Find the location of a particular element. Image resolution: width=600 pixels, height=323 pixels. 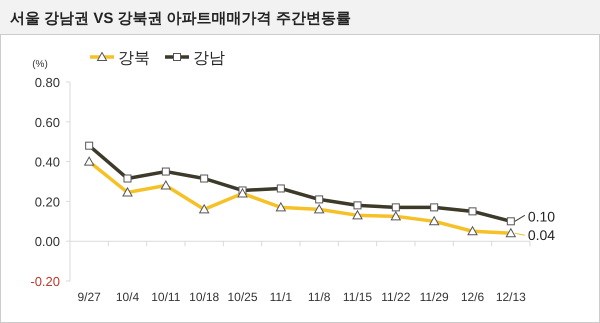

x-tick-label: 11/15 is located at coordinates (357, 297).